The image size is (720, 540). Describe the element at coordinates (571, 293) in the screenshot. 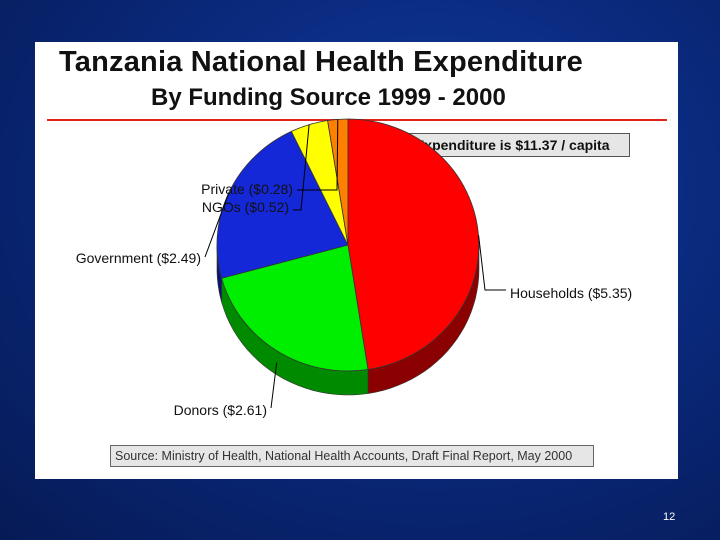

I see `pie-label-households: Households ($5.35)` at that location.